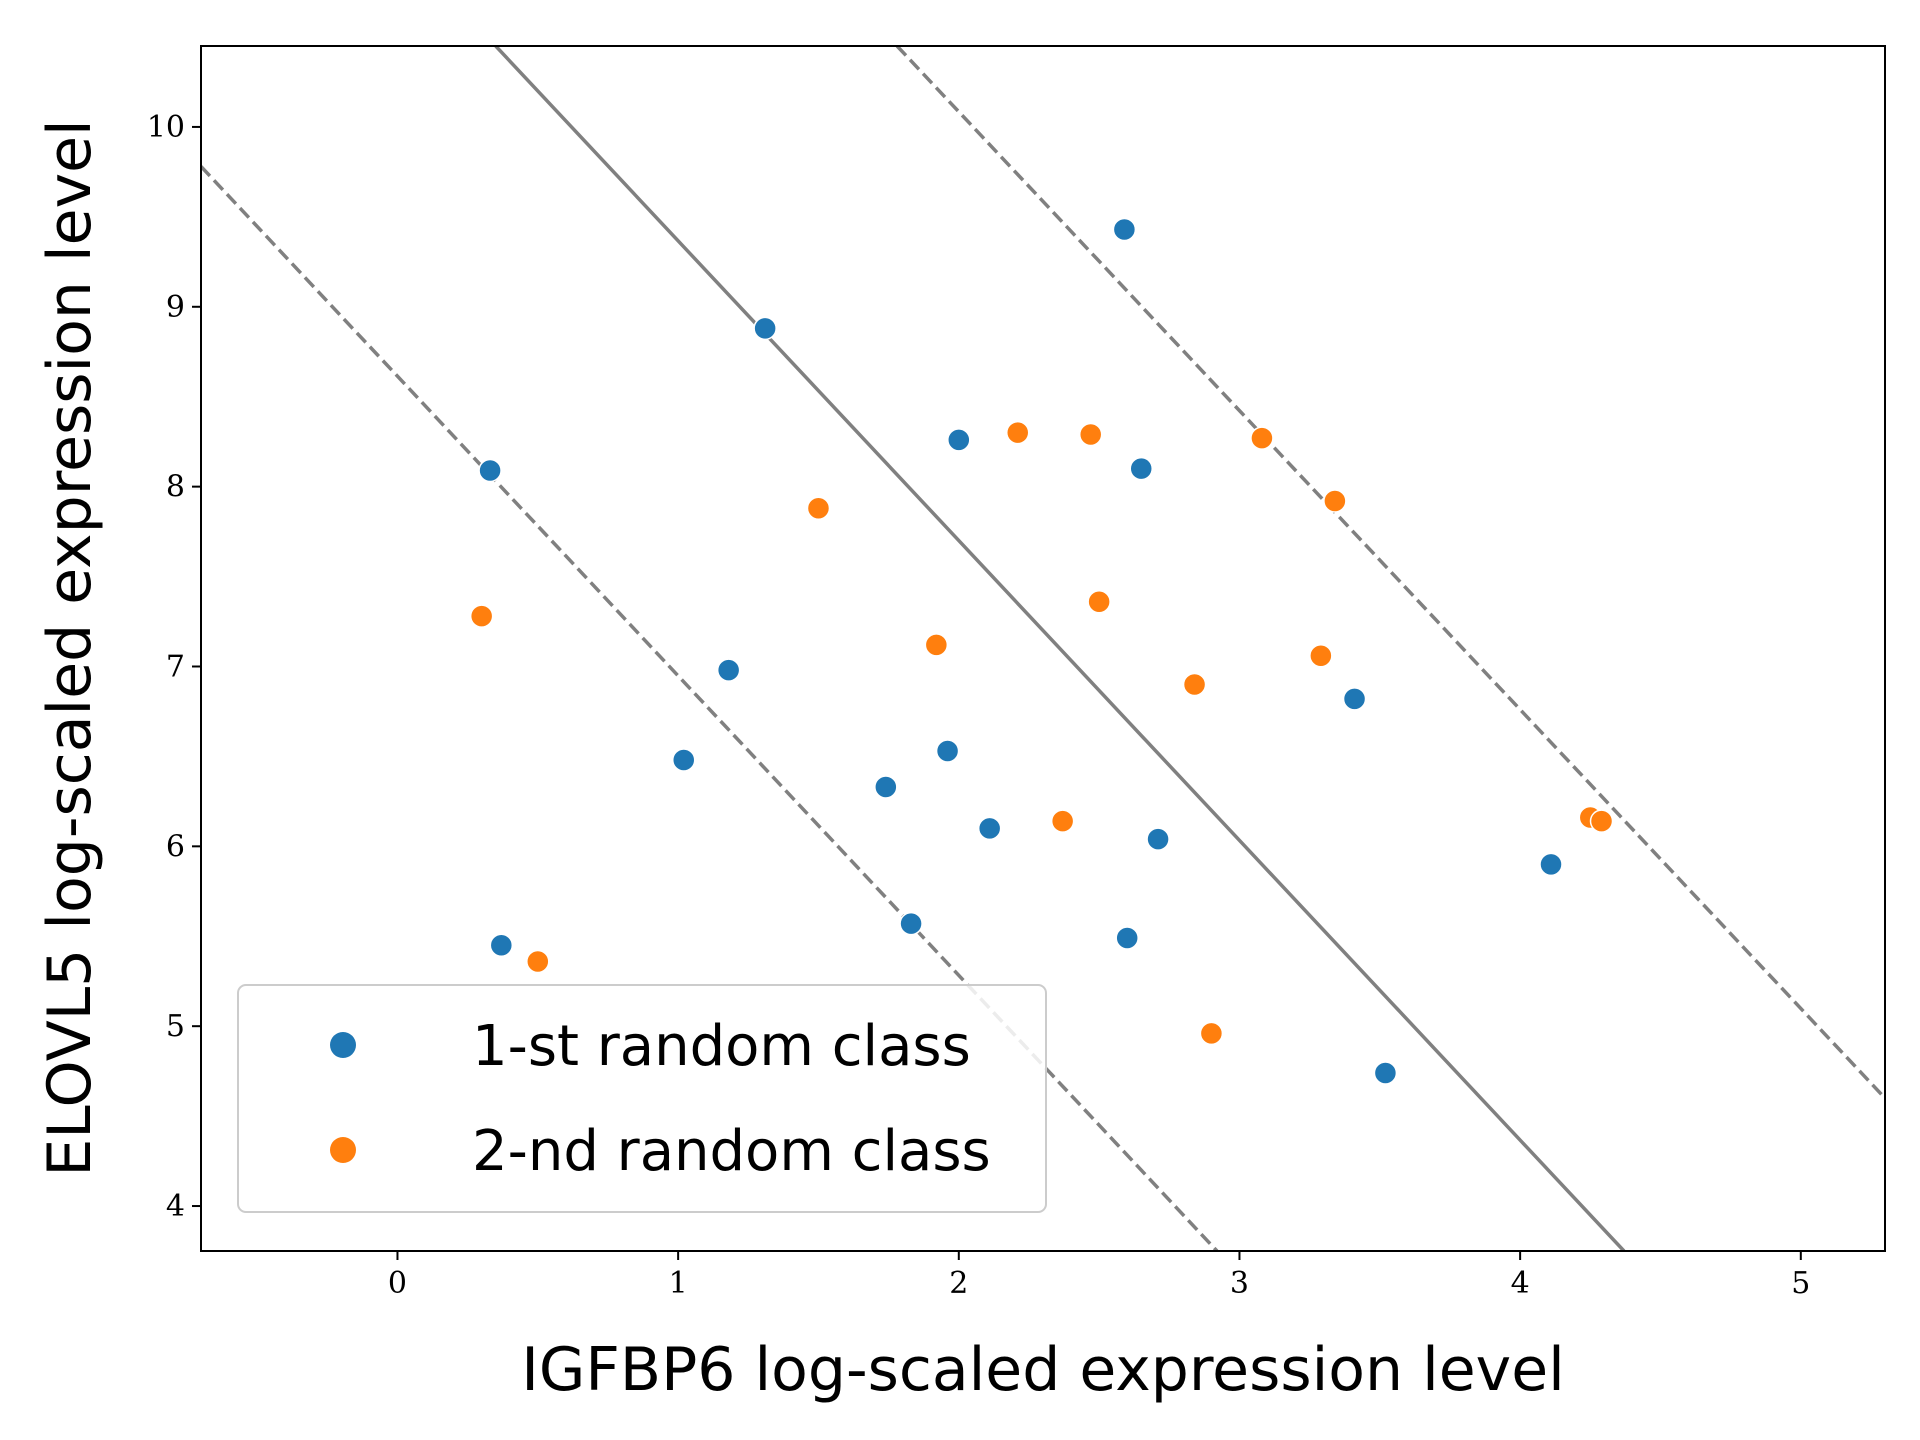 Image resolution: width=1920 pixels, height=1440 pixels. What do you see at coordinates (166, 127) in the screenshot?
I see `y-tick-label: 10` at bounding box center [166, 127].